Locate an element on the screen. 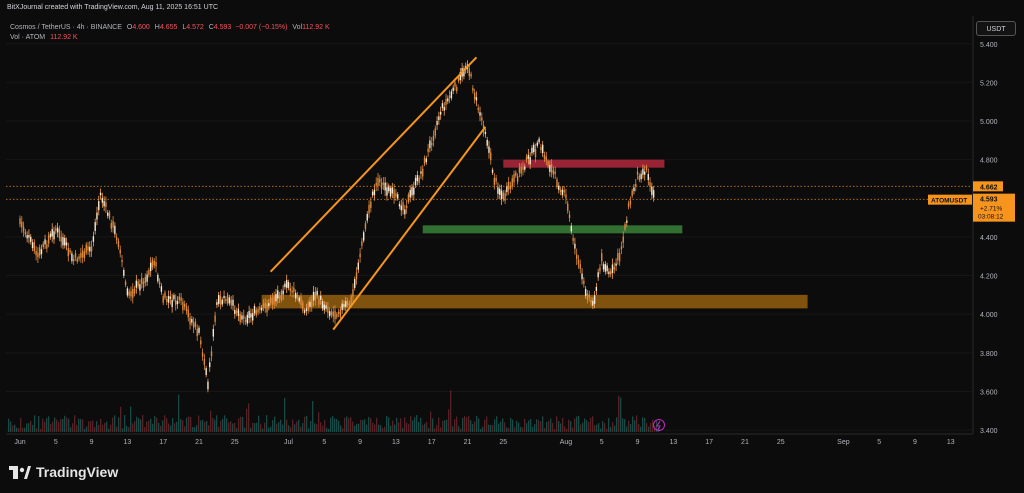 This screenshot has height=493, width=1024. x-tick-label: 21 is located at coordinates (468, 442).